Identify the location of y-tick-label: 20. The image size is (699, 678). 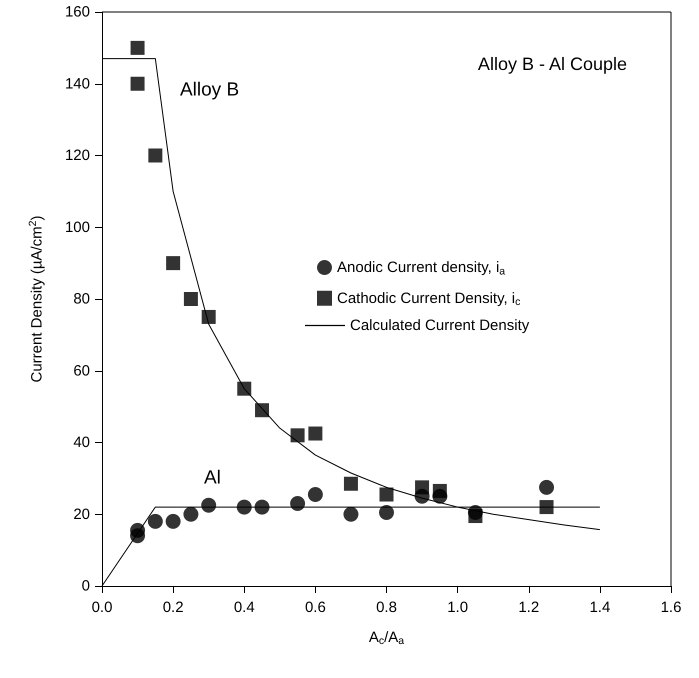
(81, 514).